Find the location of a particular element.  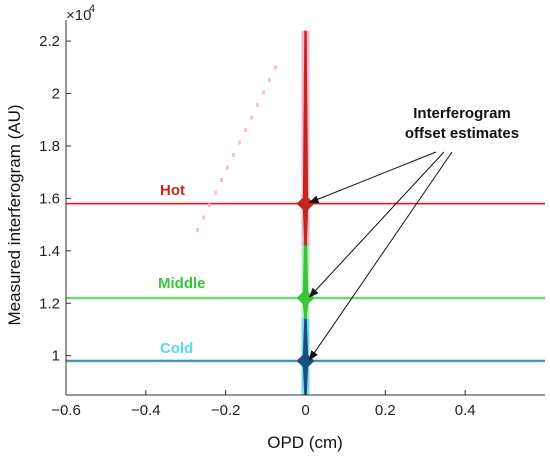

x-tick-label: 0 is located at coordinates (305, 410).